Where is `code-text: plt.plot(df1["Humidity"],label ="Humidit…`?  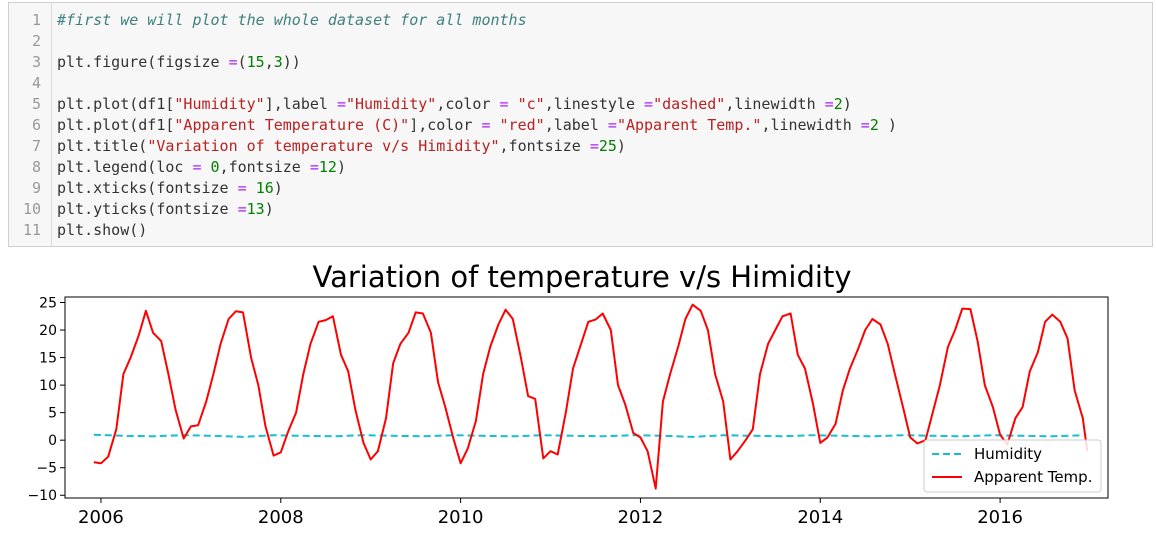
code-text: plt.plot(df1["Humidity"],label ="Humidit… is located at coordinates (454, 104).